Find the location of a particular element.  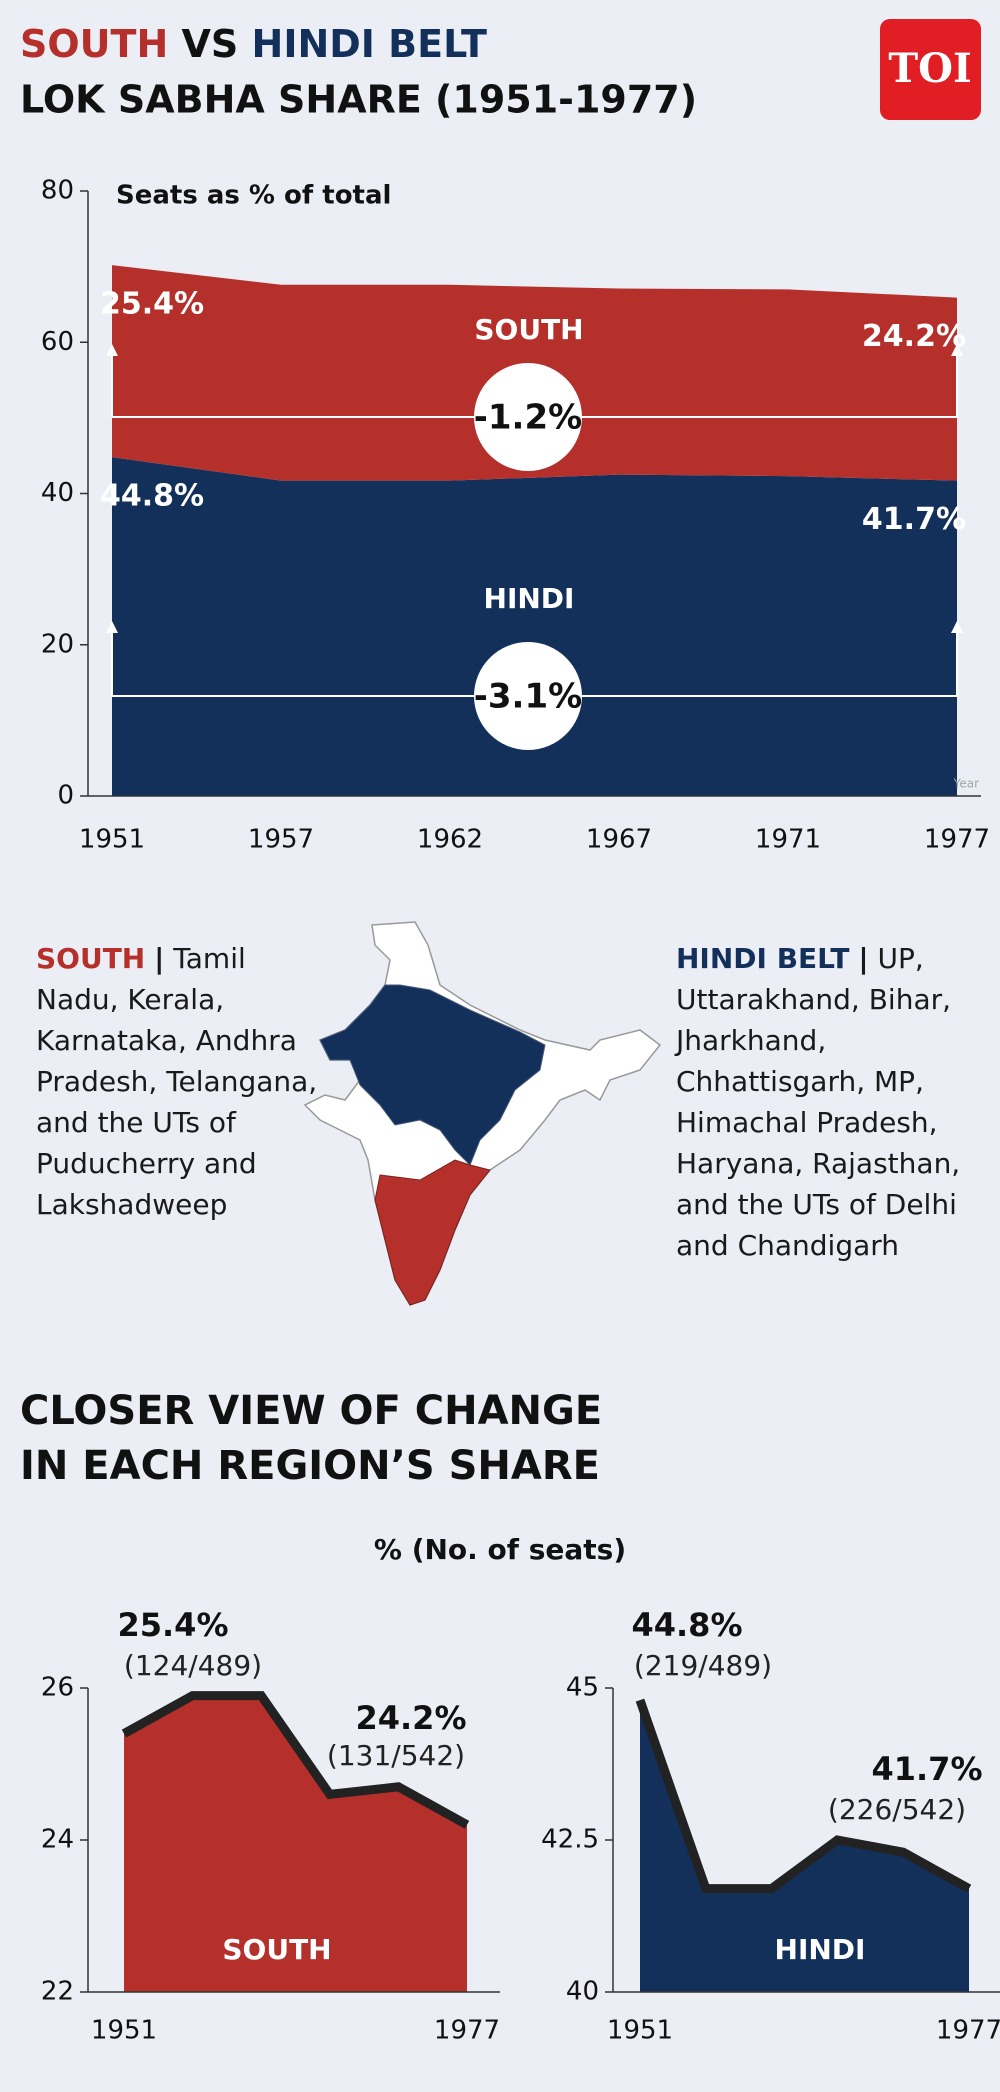

section-subtitle: % (No. of seats) is located at coordinates (500, 1549).